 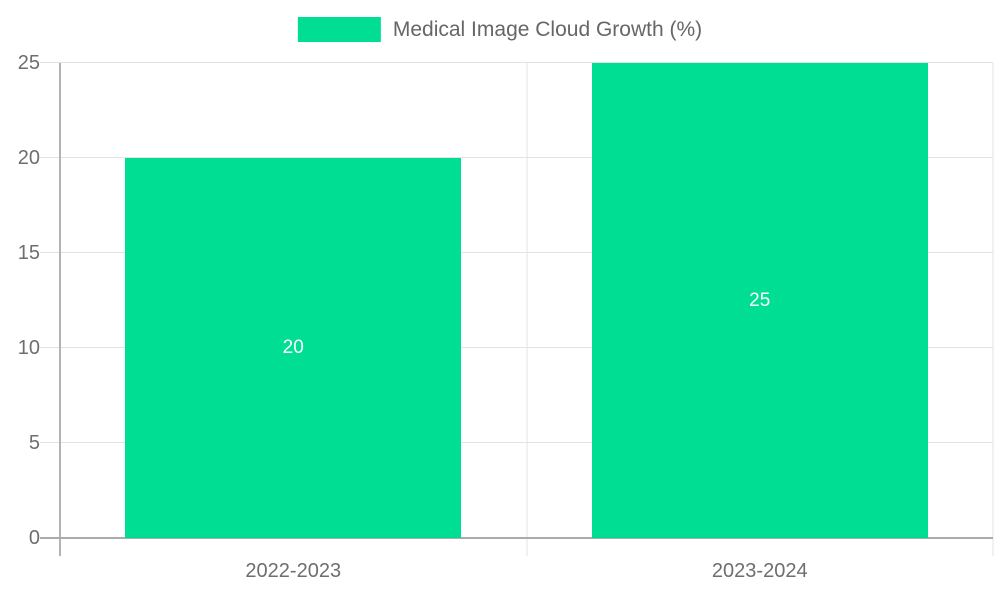 I want to click on x-axis-tick-labels: 2022-2023 2023-2024, so click(x=526, y=573).